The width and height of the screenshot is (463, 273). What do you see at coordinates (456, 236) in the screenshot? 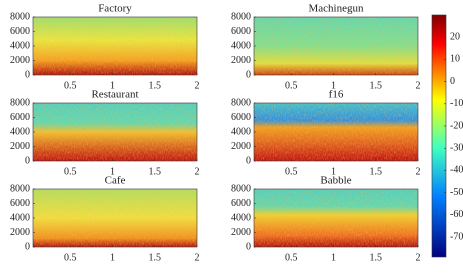
I see `colorbar-tick-label: -70` at bounding box center [456, 236].